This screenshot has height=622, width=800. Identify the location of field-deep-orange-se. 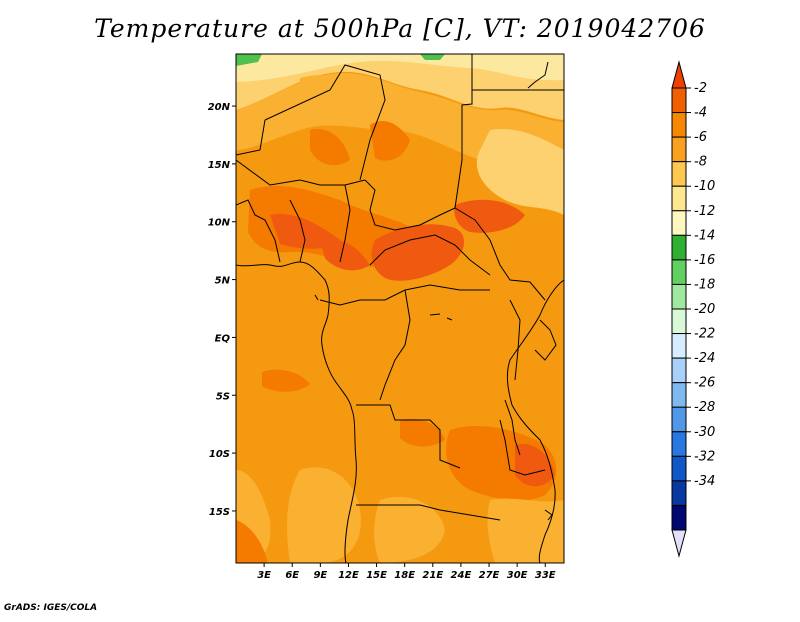
(535, 465).